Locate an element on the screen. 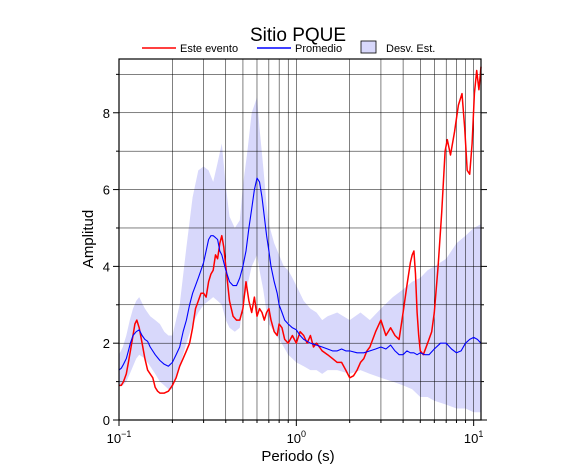  y-axis-label: Amplitud is located at coordinates (88, 239).